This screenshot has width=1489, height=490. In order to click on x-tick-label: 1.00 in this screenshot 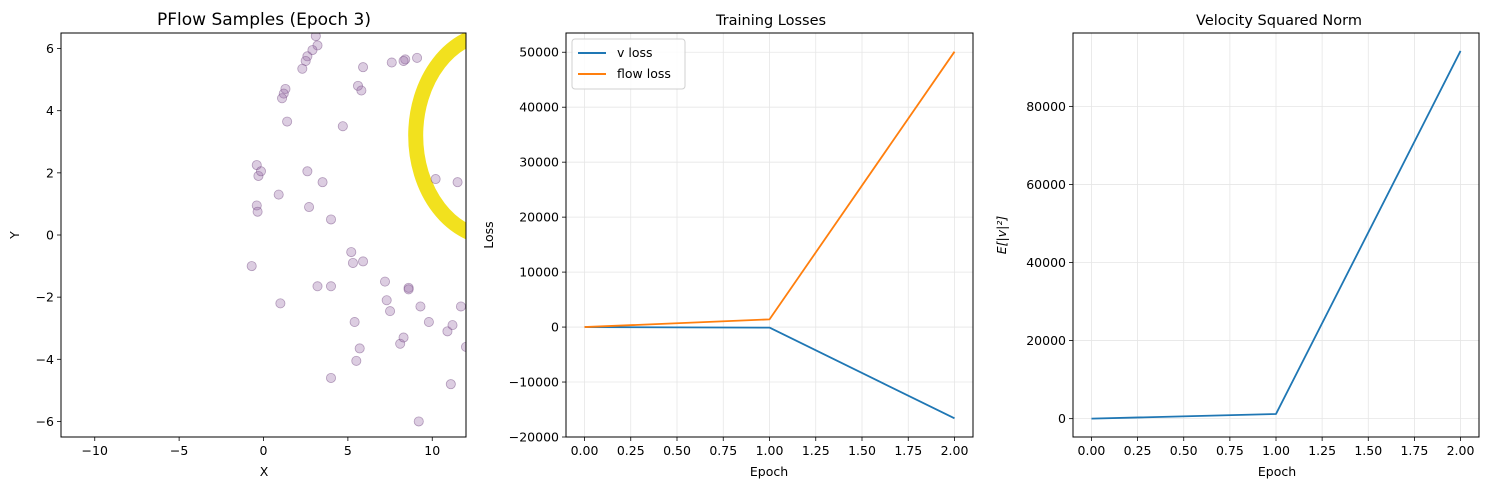, I will do `click(770, 450)`.